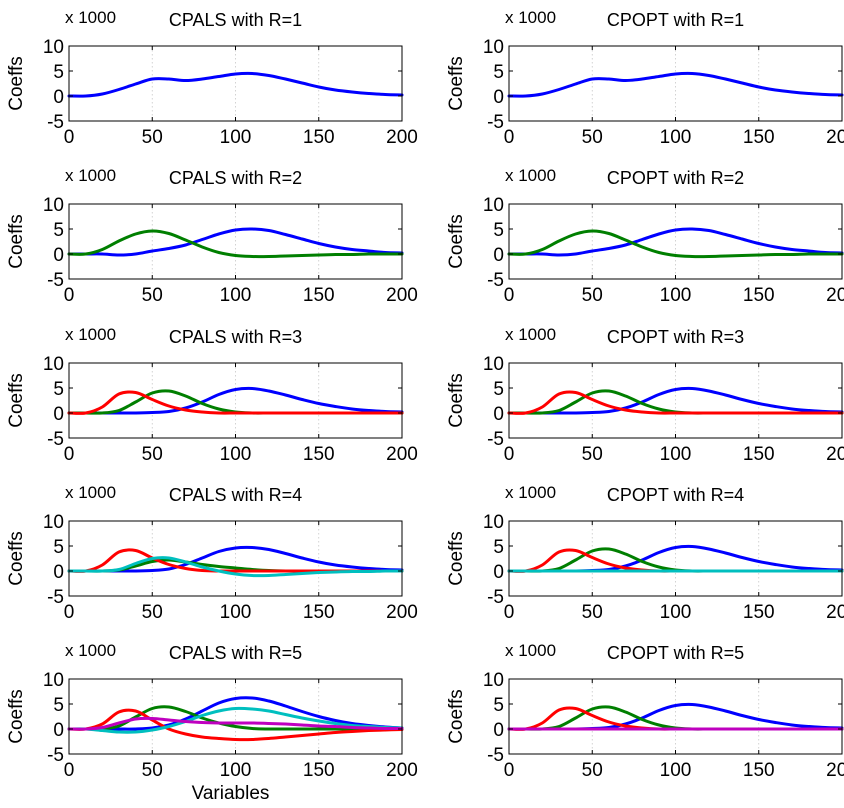  What do you see at coordinates (231, 793) in the screenshot?
I see `x-axis-label: Variables` at bounding box center [231, 793].